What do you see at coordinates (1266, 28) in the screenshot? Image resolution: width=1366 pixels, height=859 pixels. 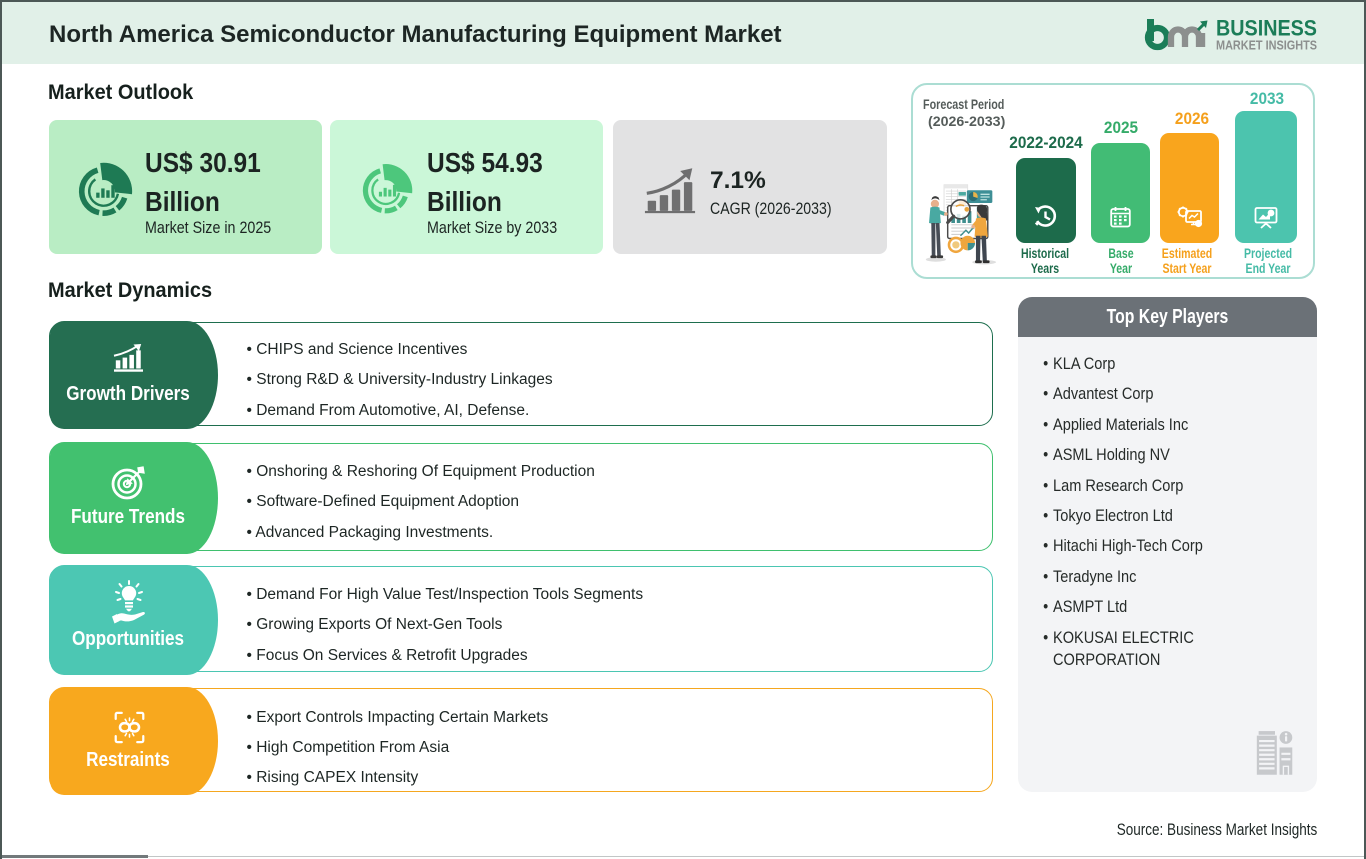 I see `svg-text: BUSINESS` at bounding box center [1266, 28].